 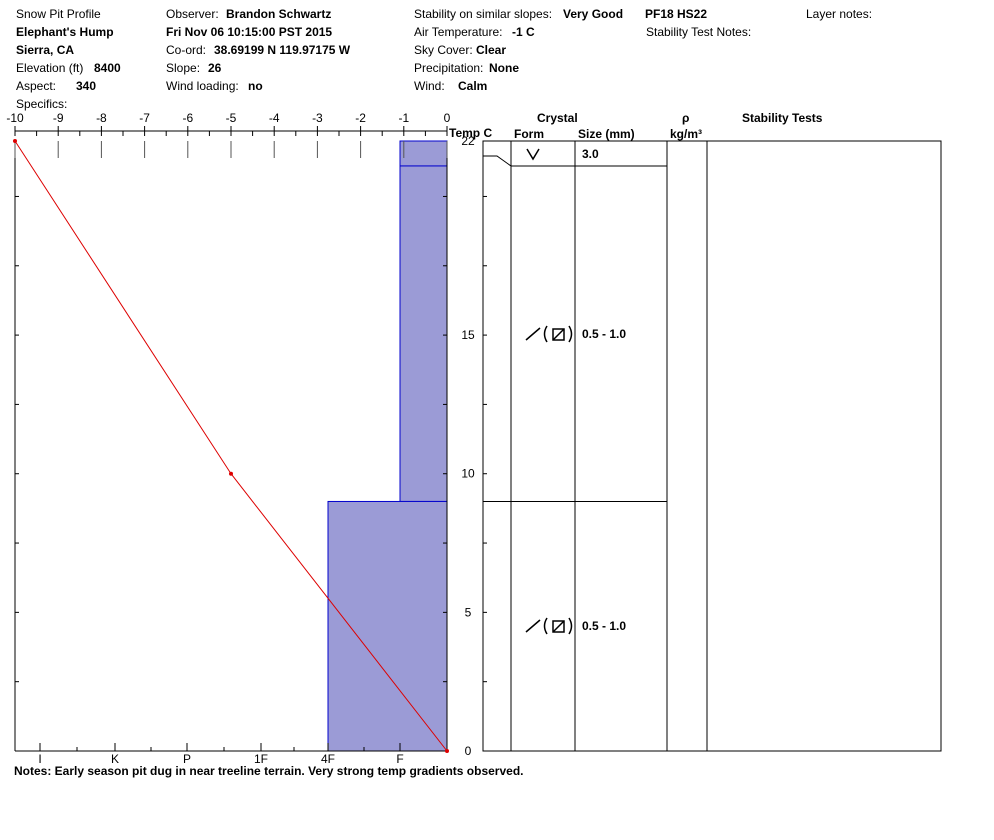 What do you see at coordinates (255, 86) in the screenshot?
I see `wind-loading-value: no` at bounding box center [255, 86].